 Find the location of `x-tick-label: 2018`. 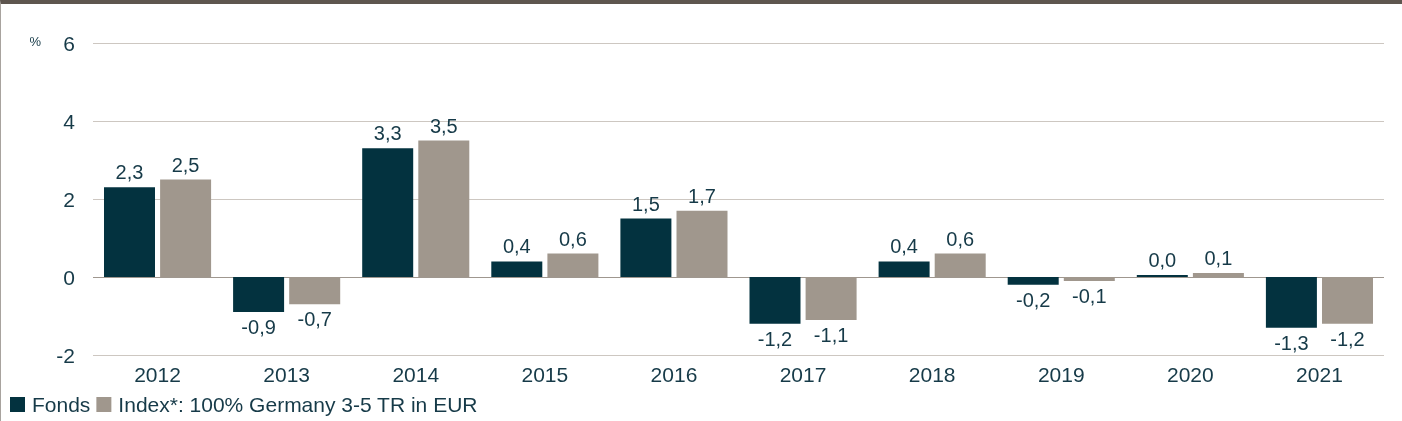

x-tick-label: 2018 is located at coordinates (932, 374).